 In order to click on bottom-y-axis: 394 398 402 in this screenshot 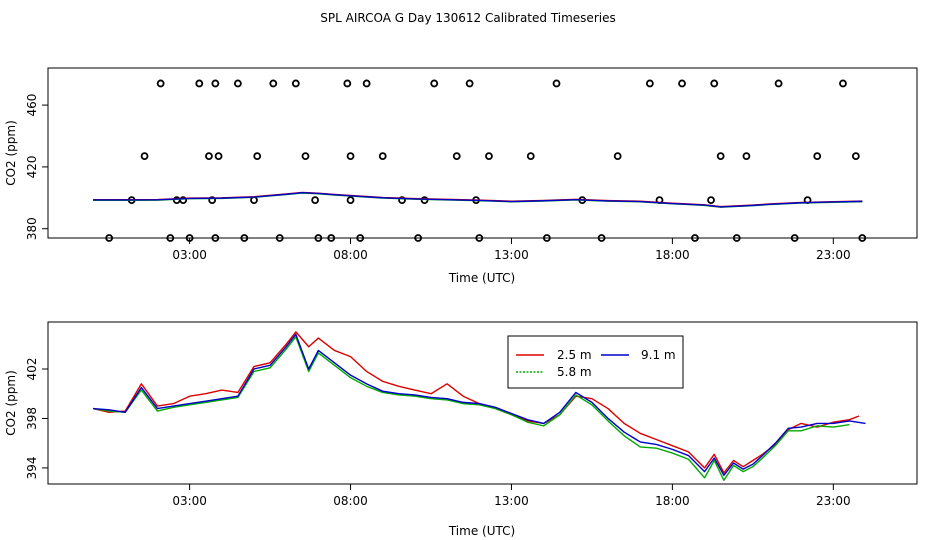, I will do `click(36, 418)`.